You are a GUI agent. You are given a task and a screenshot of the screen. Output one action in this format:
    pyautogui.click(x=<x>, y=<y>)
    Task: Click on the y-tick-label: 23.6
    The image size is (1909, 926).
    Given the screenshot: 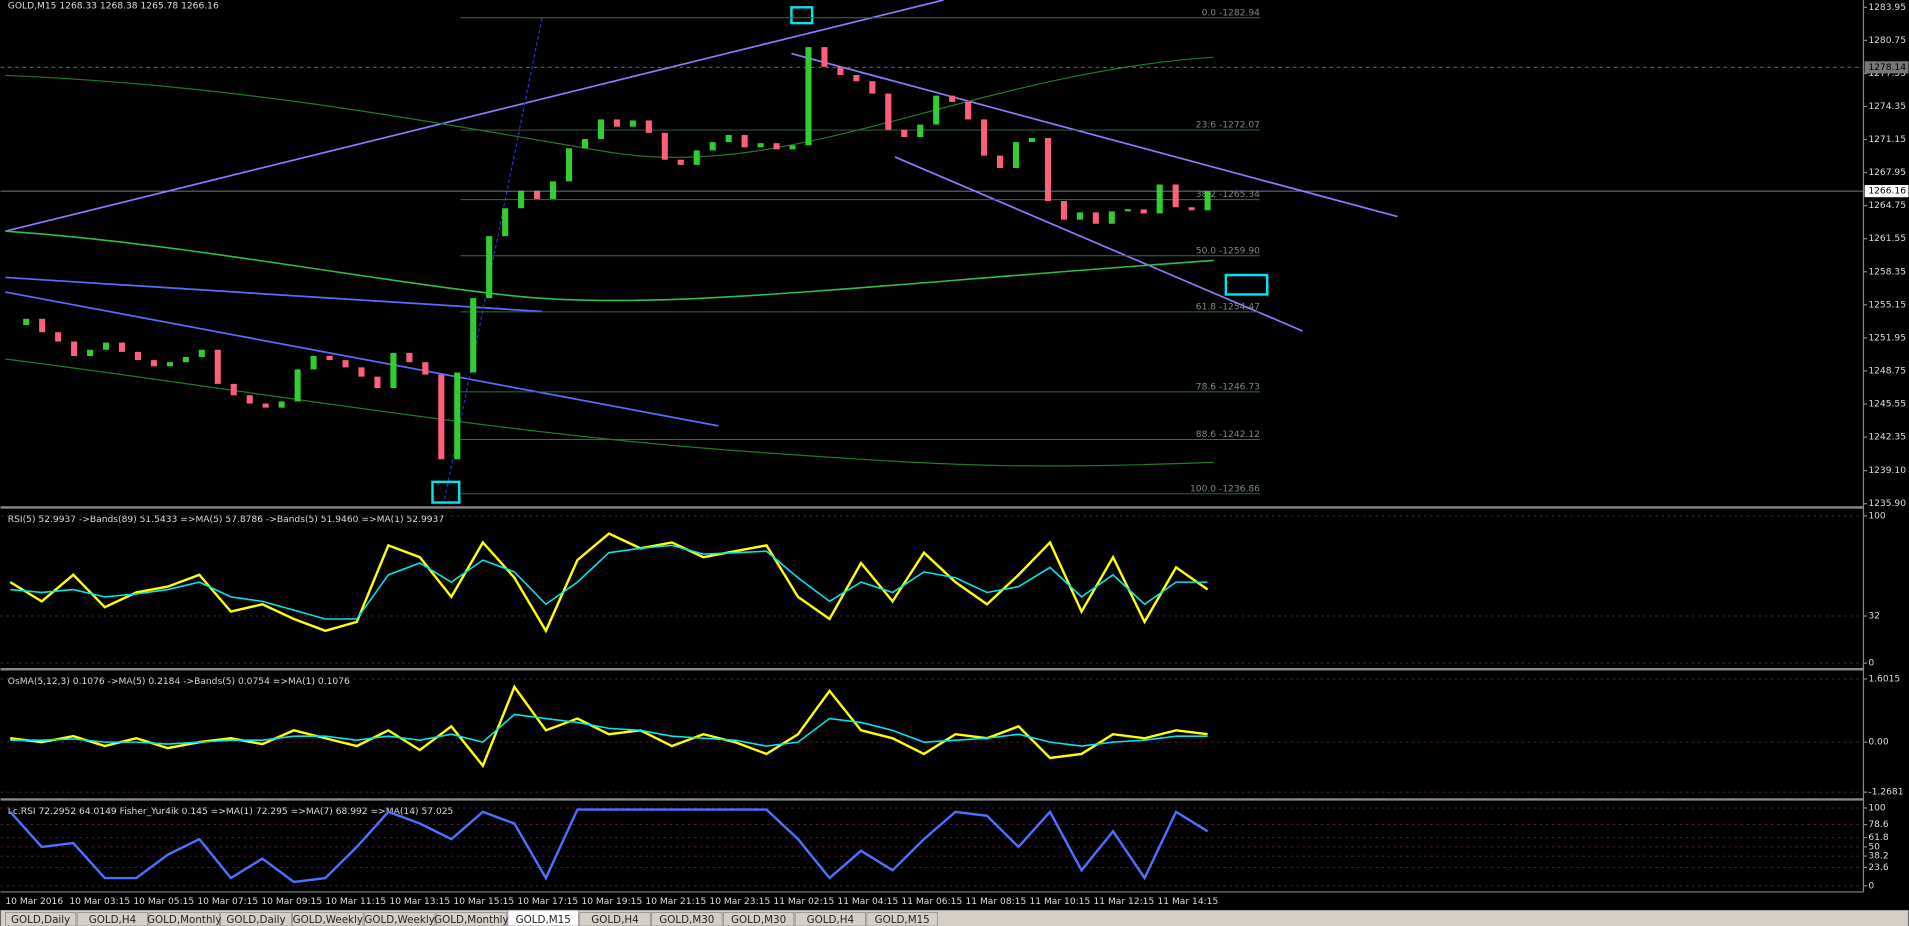 What is the action you would take?
    pyautogui.click(x=1878, y=868)
    